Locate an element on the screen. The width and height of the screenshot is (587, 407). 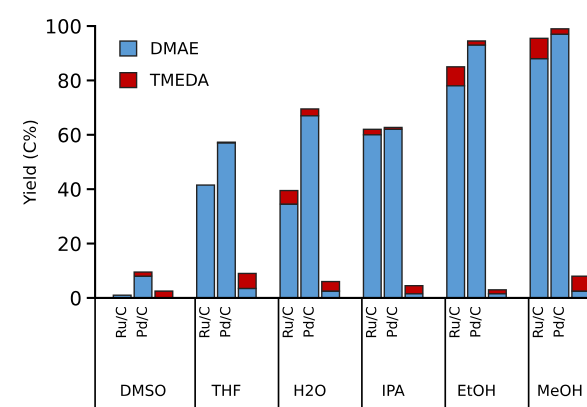
y-tick-label: 100 is located at coordinates (63, 26).